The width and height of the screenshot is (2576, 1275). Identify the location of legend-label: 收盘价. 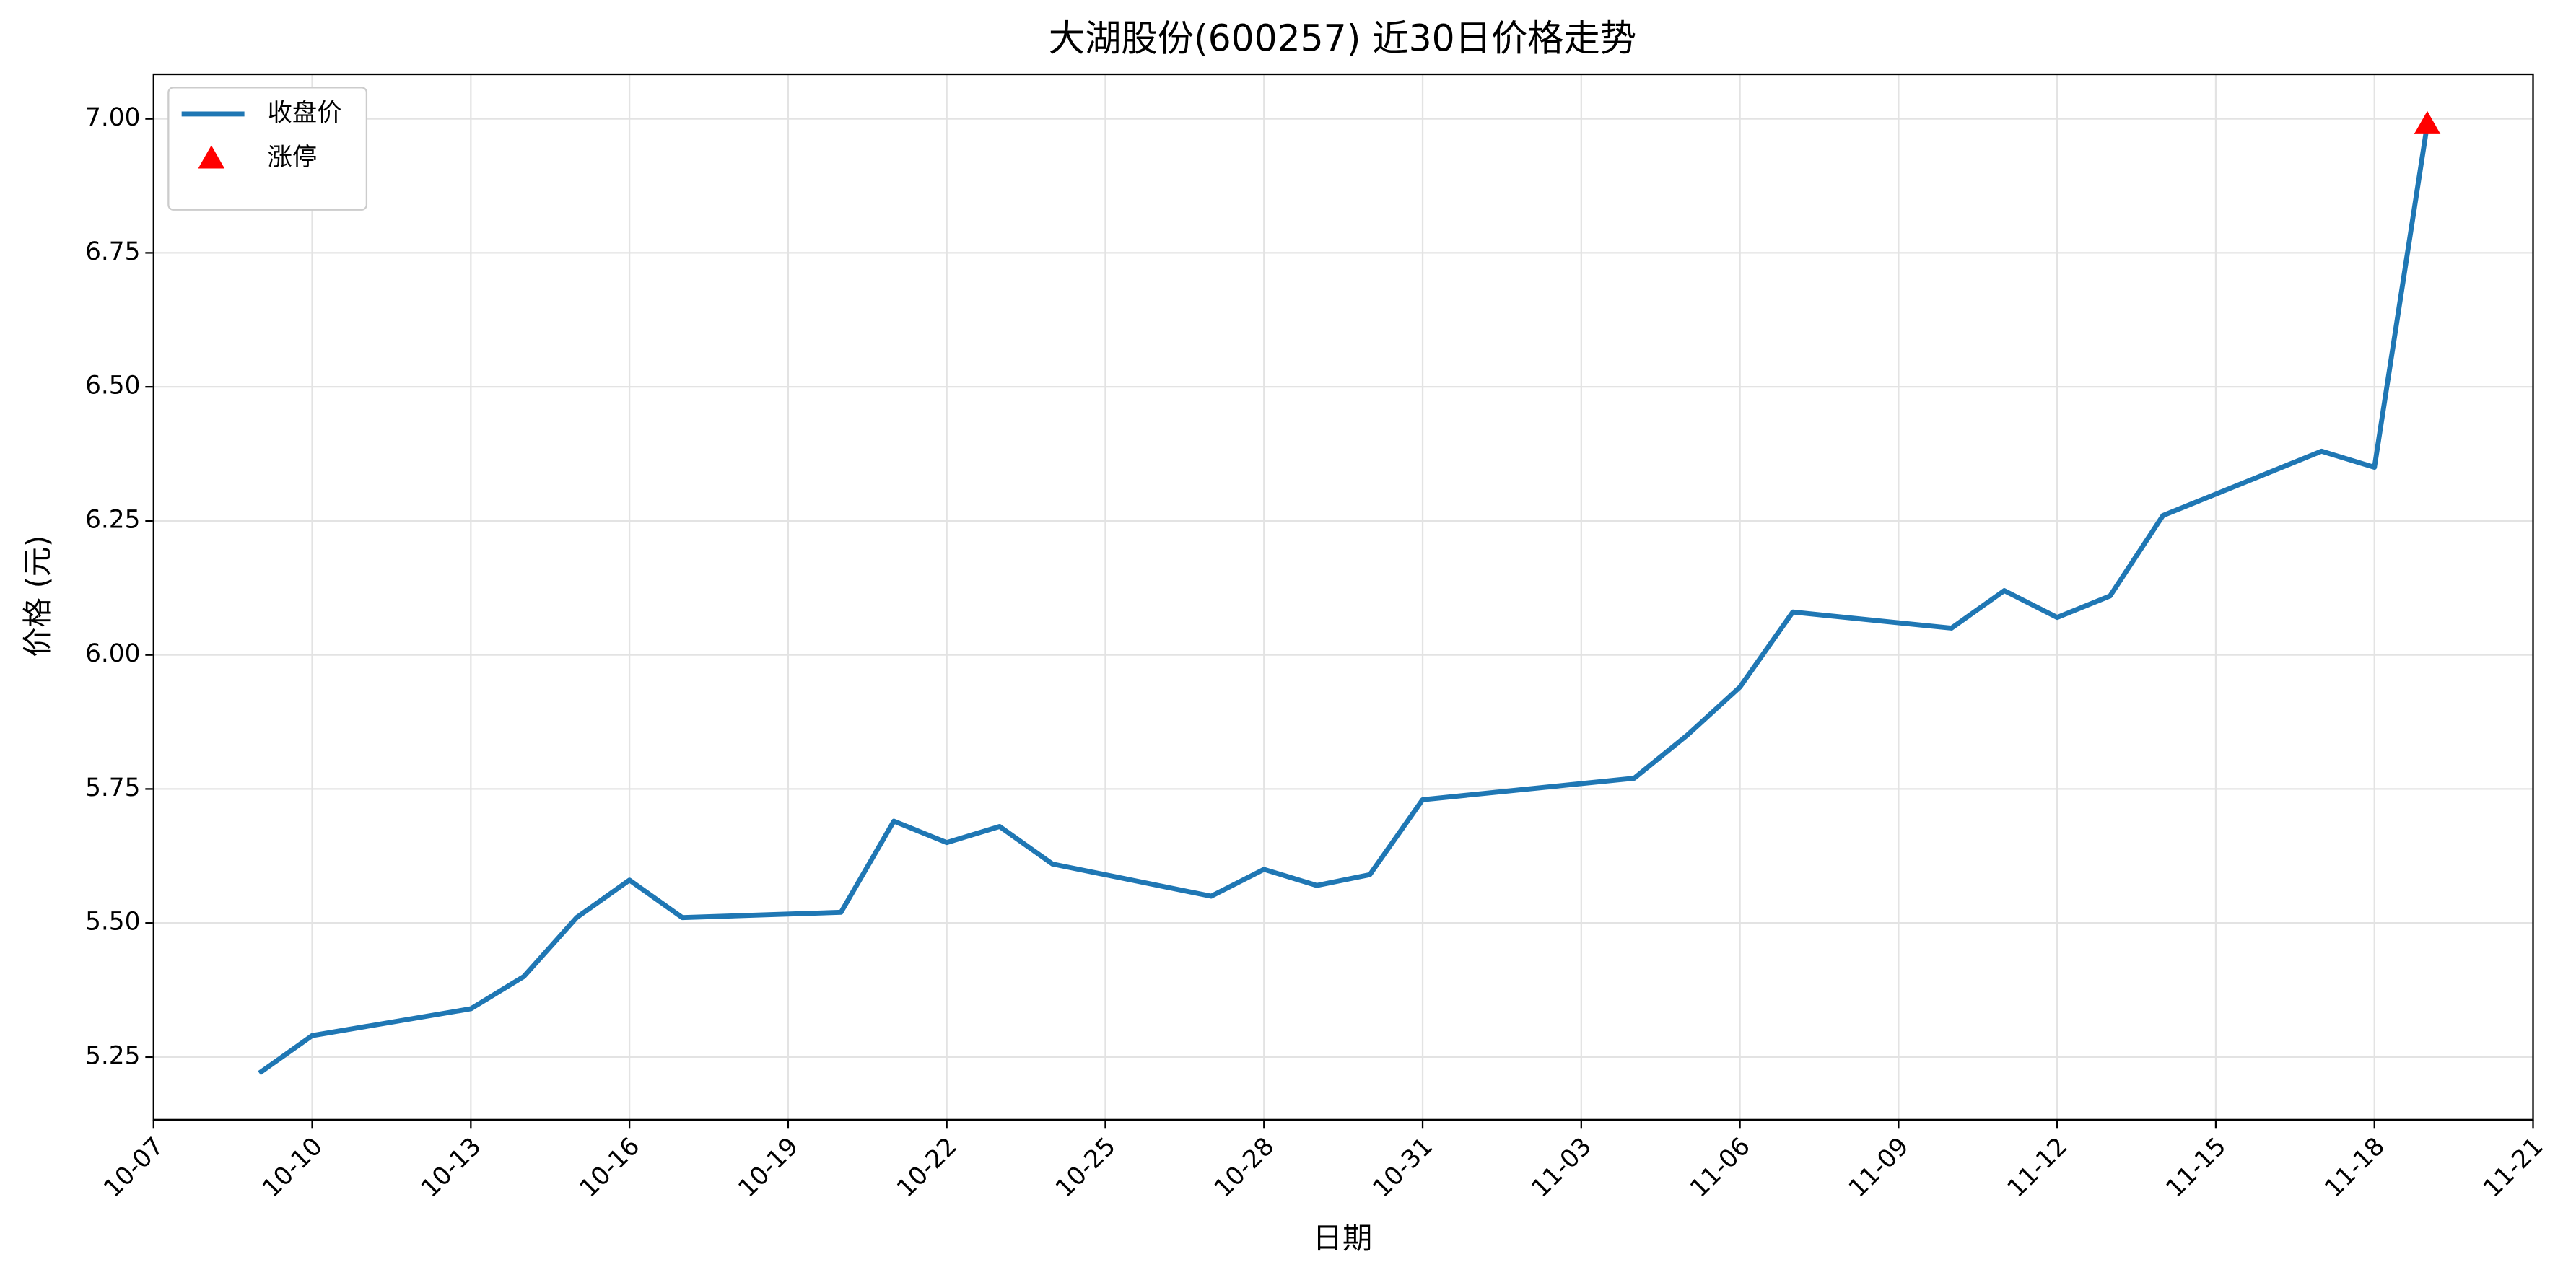
(305, 113).